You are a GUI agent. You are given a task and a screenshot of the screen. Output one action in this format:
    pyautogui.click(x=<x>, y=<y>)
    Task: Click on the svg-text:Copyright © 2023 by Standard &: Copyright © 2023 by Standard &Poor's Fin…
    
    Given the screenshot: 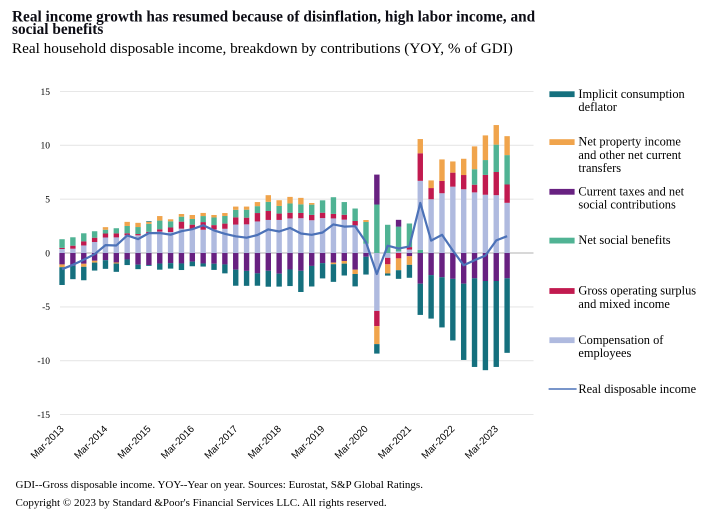 What is the action you would take?
    pyautogui.click(x=201, y=503)
    